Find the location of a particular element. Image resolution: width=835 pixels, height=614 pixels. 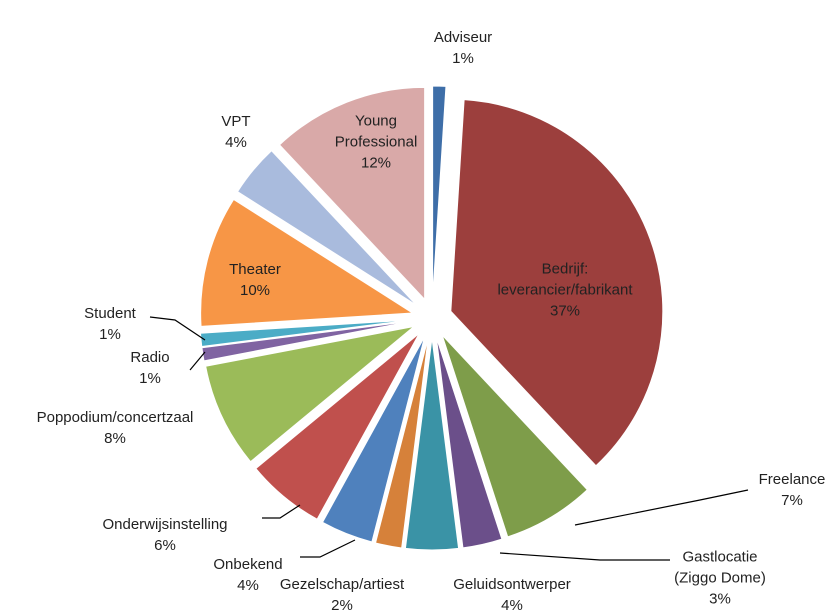

slice-label: Gezelschap/artiest 2% is located at coordinates (342, 594).